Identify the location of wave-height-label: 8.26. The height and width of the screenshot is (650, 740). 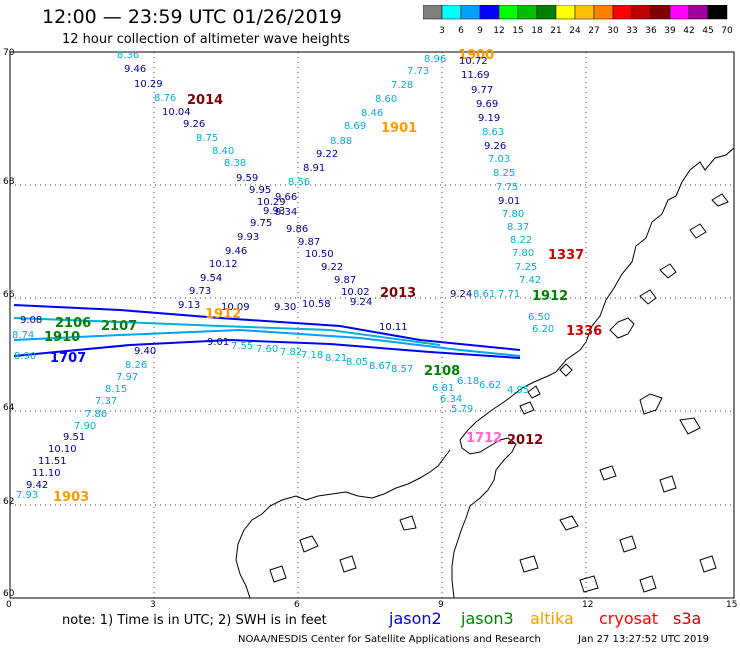
(136, 365).